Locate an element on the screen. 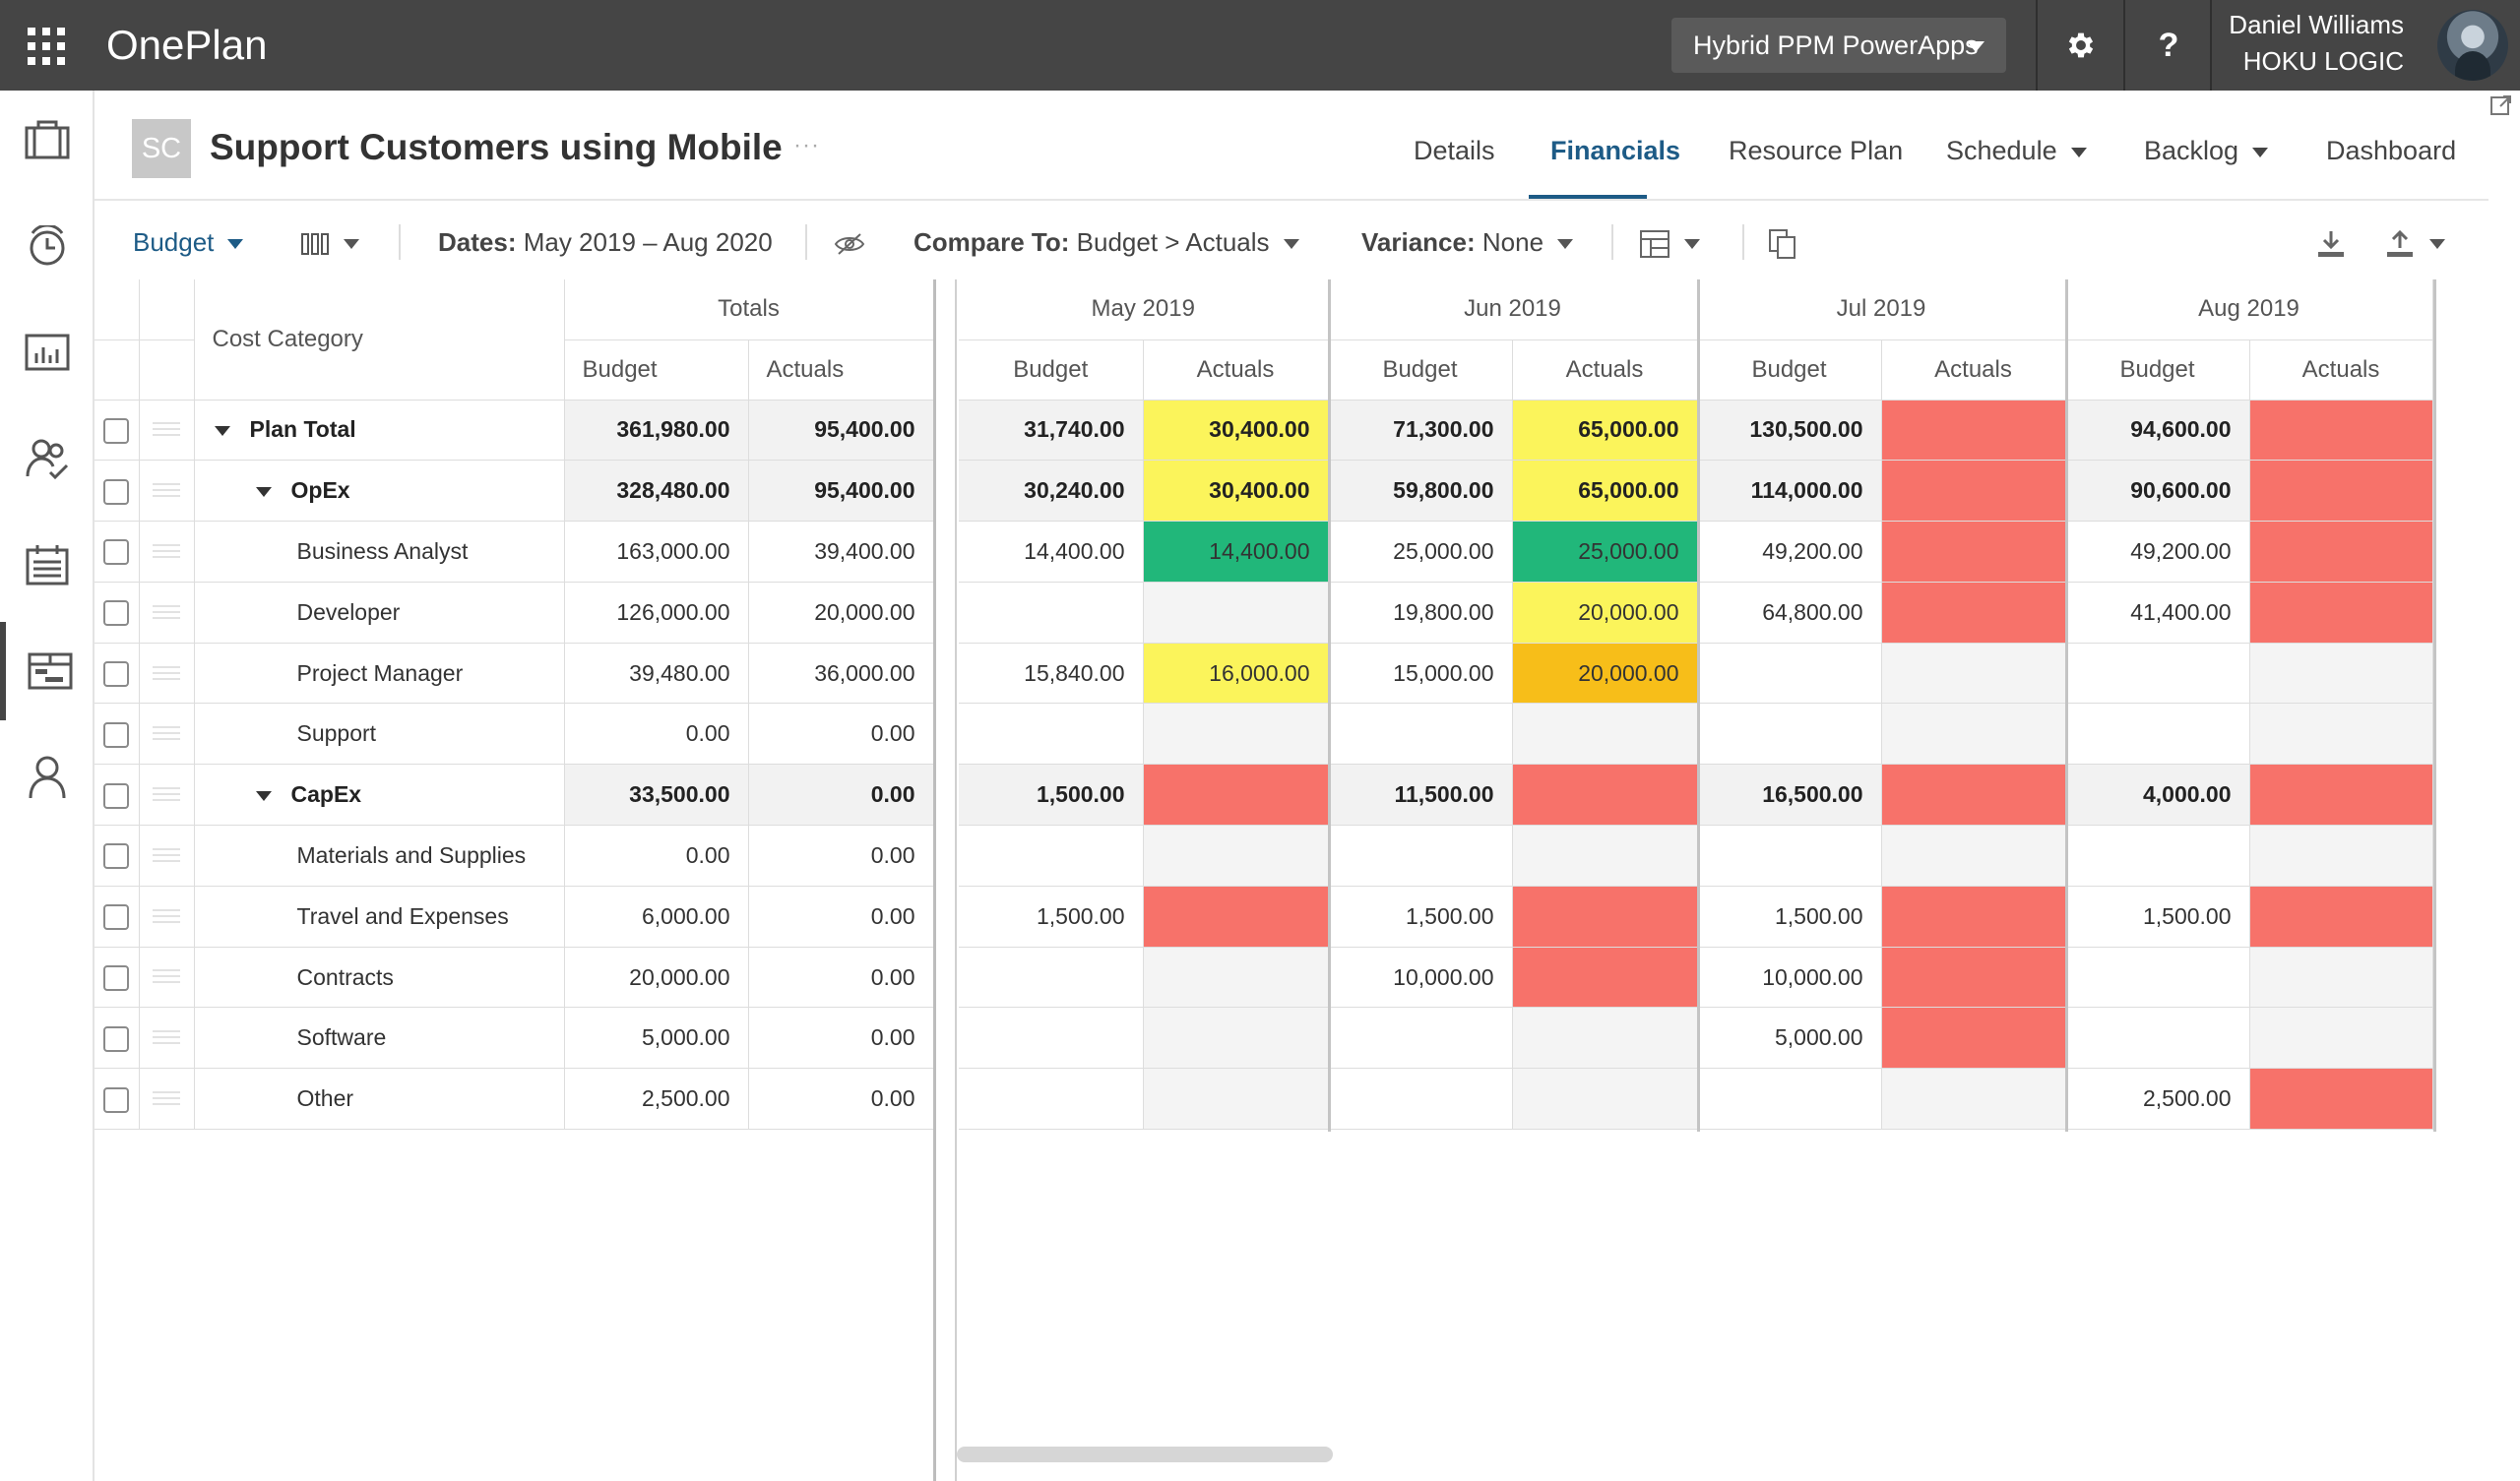 Image resolution: width=2520 pixels, height=1481 pixels. total-budget-cell: 39,480.00 is located at coordinates (656, 674).